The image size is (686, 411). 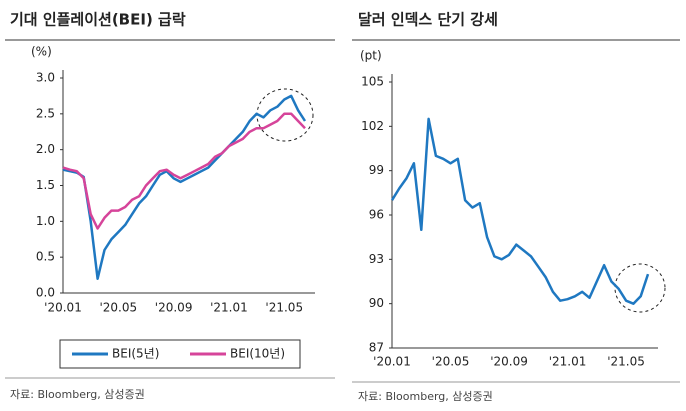 What do you see at coordinates (257, 354) in the screenshot?
I see `legend-label: BEI(10년)` at bounding box center [257, 354].